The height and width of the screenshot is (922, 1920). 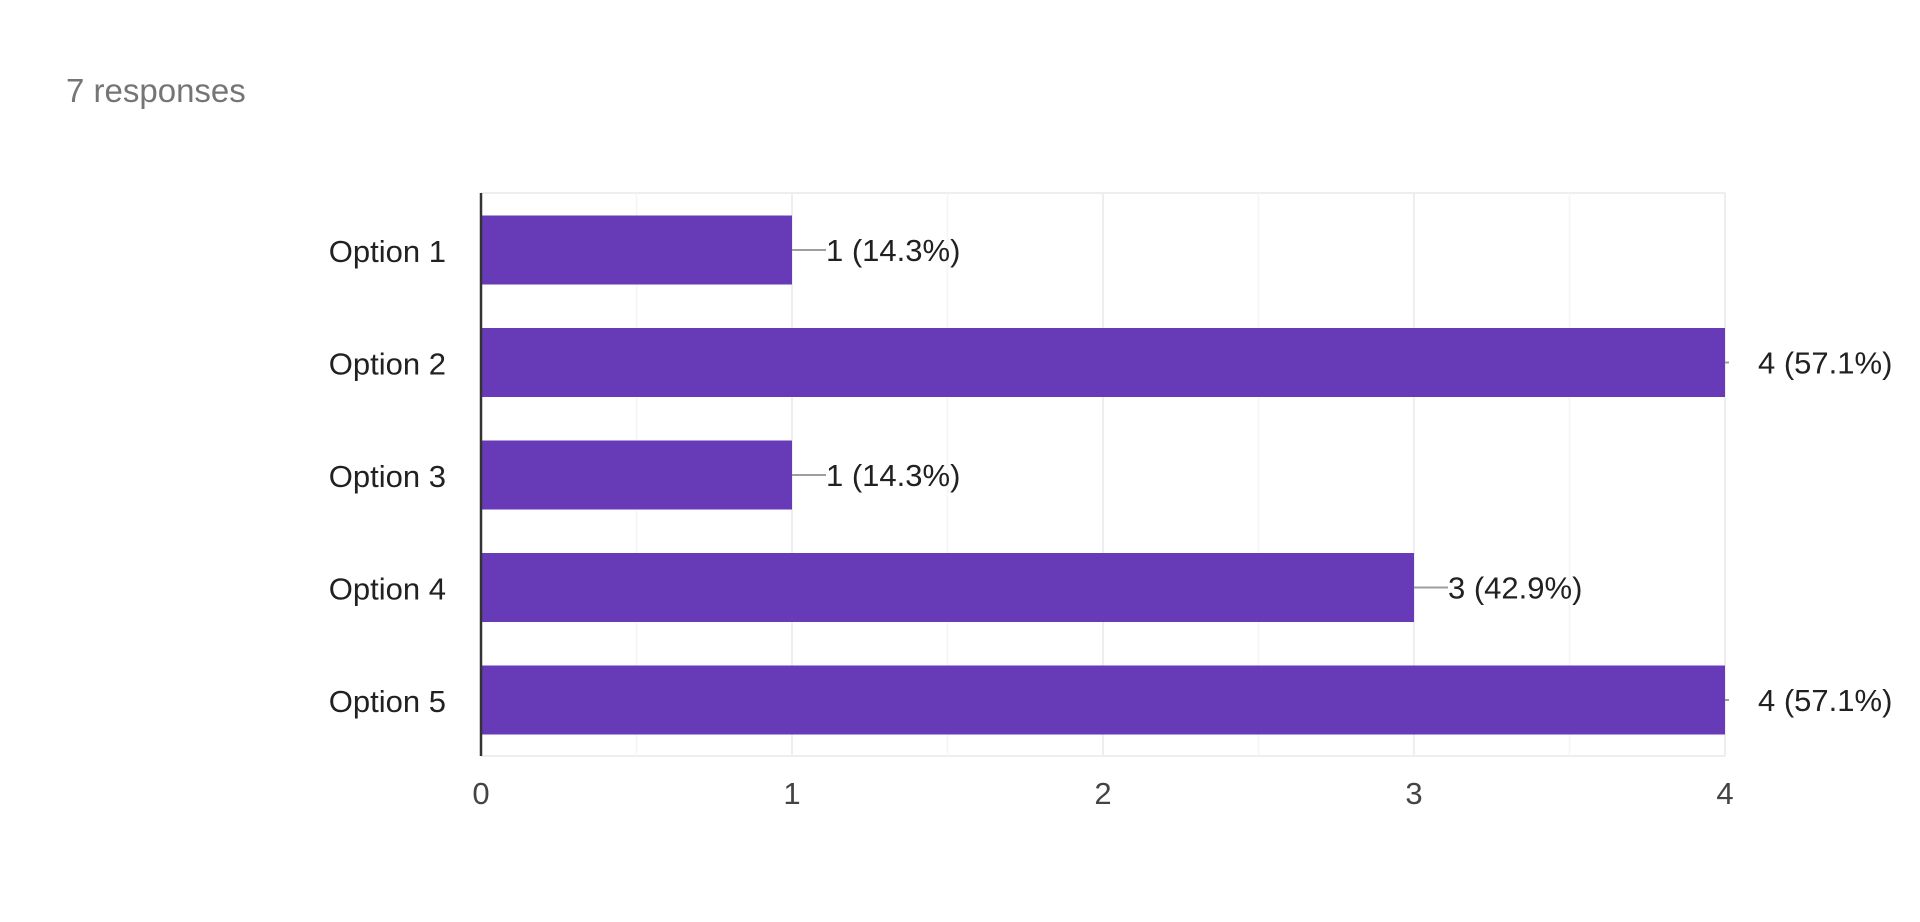 What do you see at coordinates (480, 793) in the screenshot?
I see `x-tick-label: 0` at bounding box center [480, 793].